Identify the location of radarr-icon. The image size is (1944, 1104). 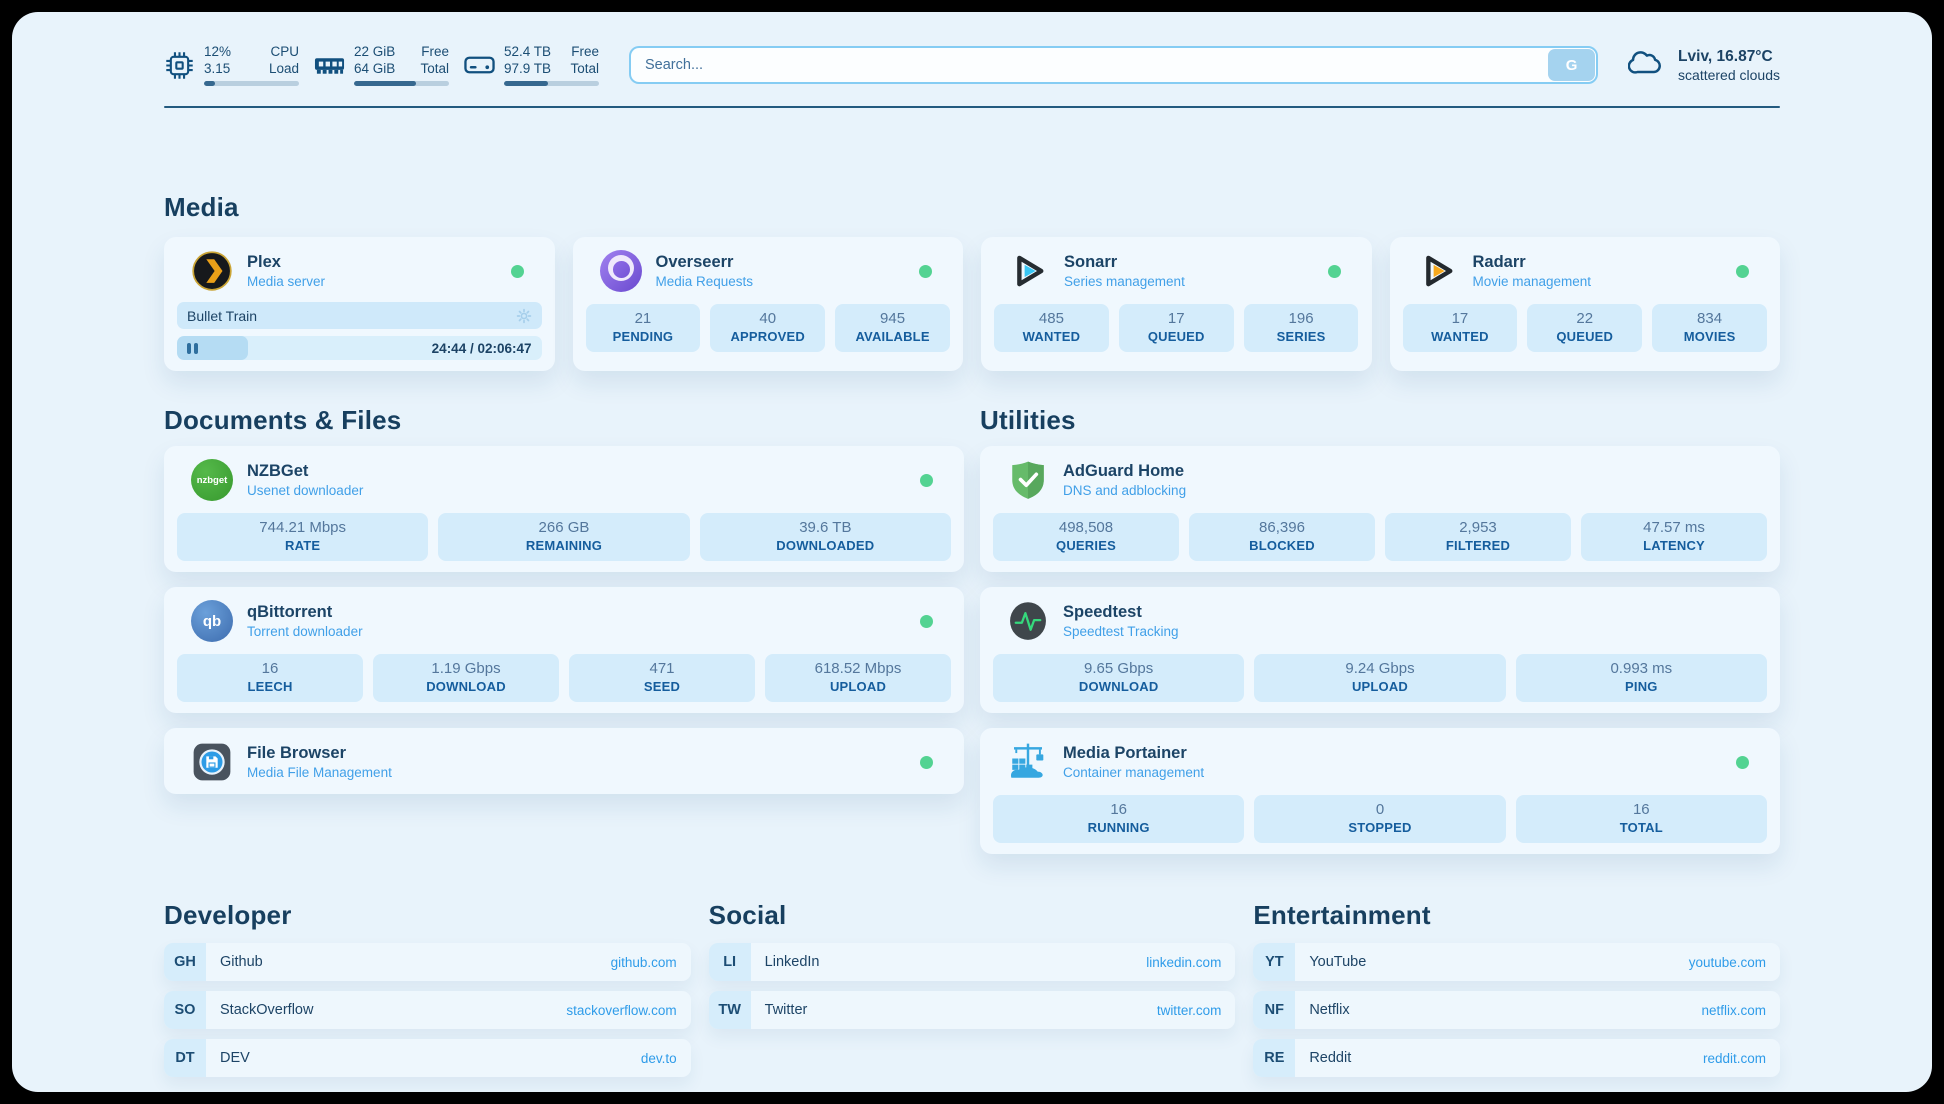
(1438, 271).